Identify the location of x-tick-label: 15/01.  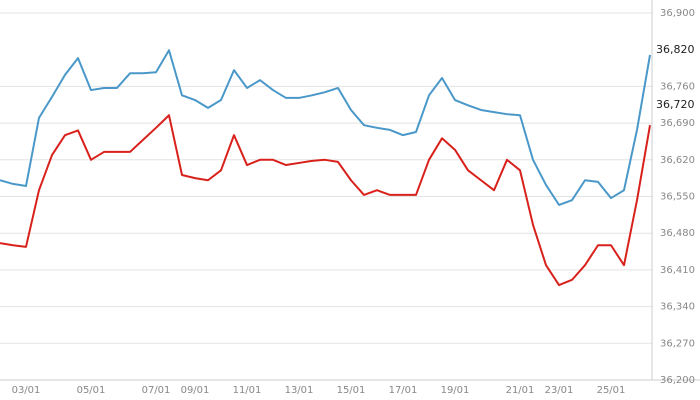
(351, 390).